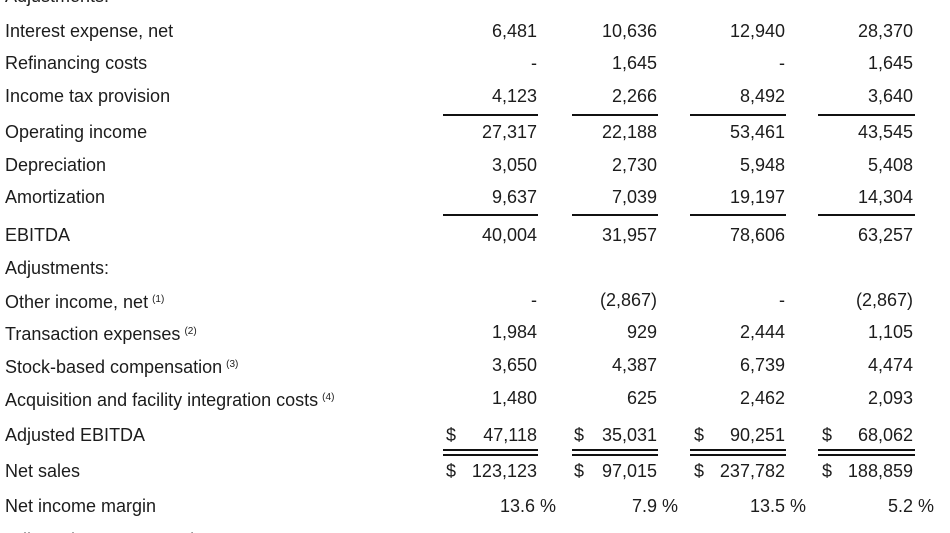 Image resolution: width=950 pixels, height=533 pixels. Describe the element at coordinates (629, 471) in the screenshot. I see `cell-value: 97,015` at that location.